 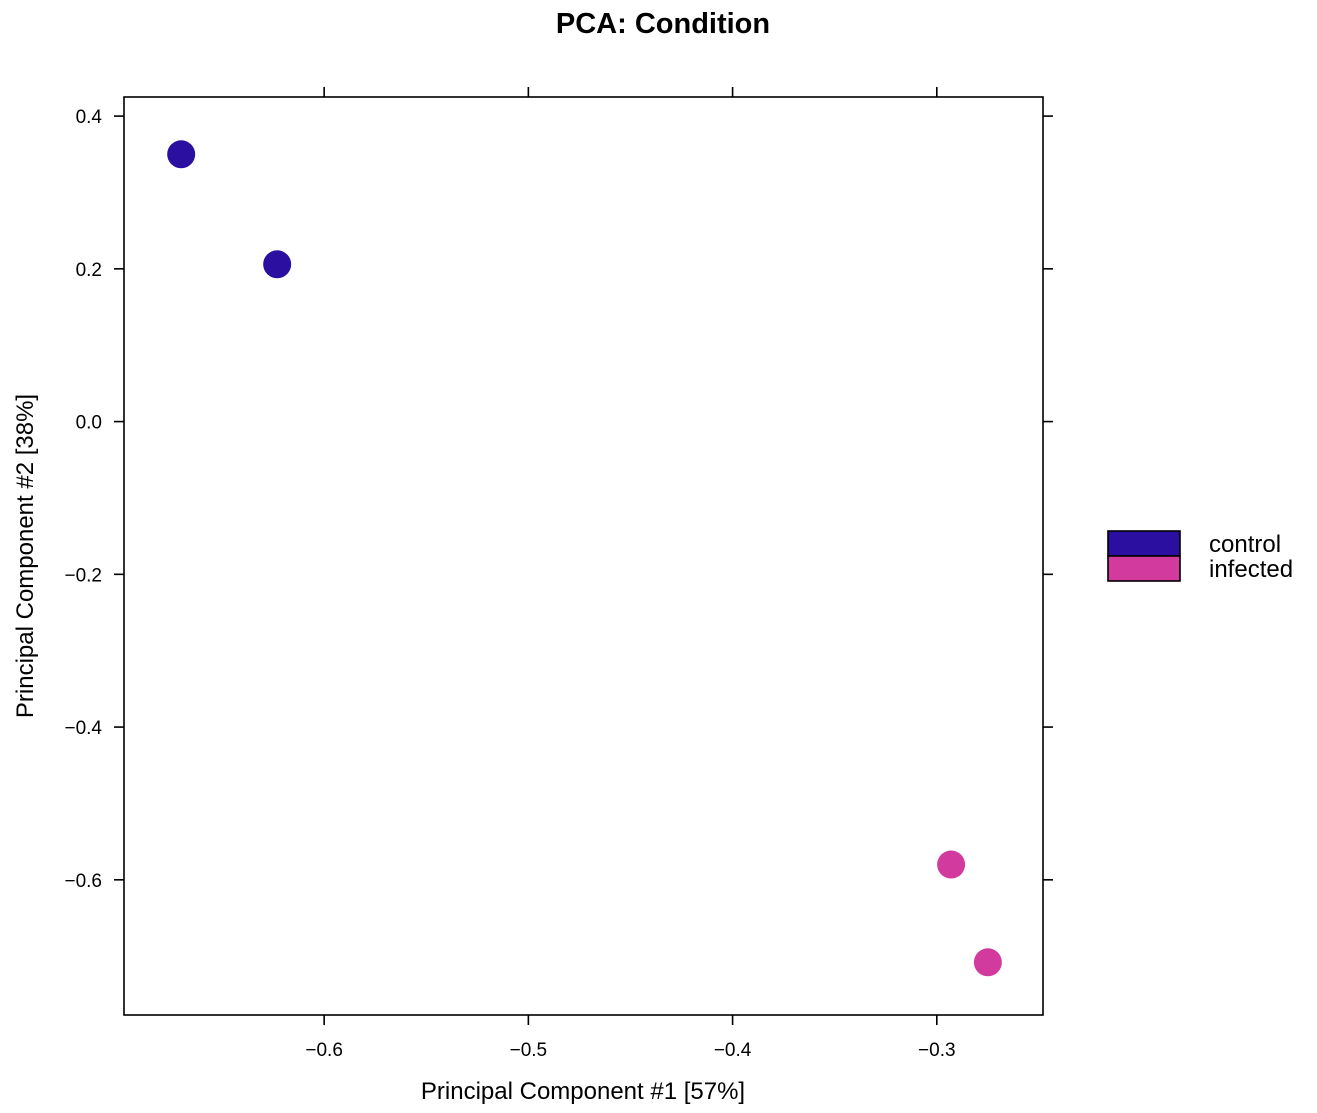 What do you see at coordinates (83, 575) in the screenshot?
I see `y-tick-label: −0.2` at bounding box center [83, 575].